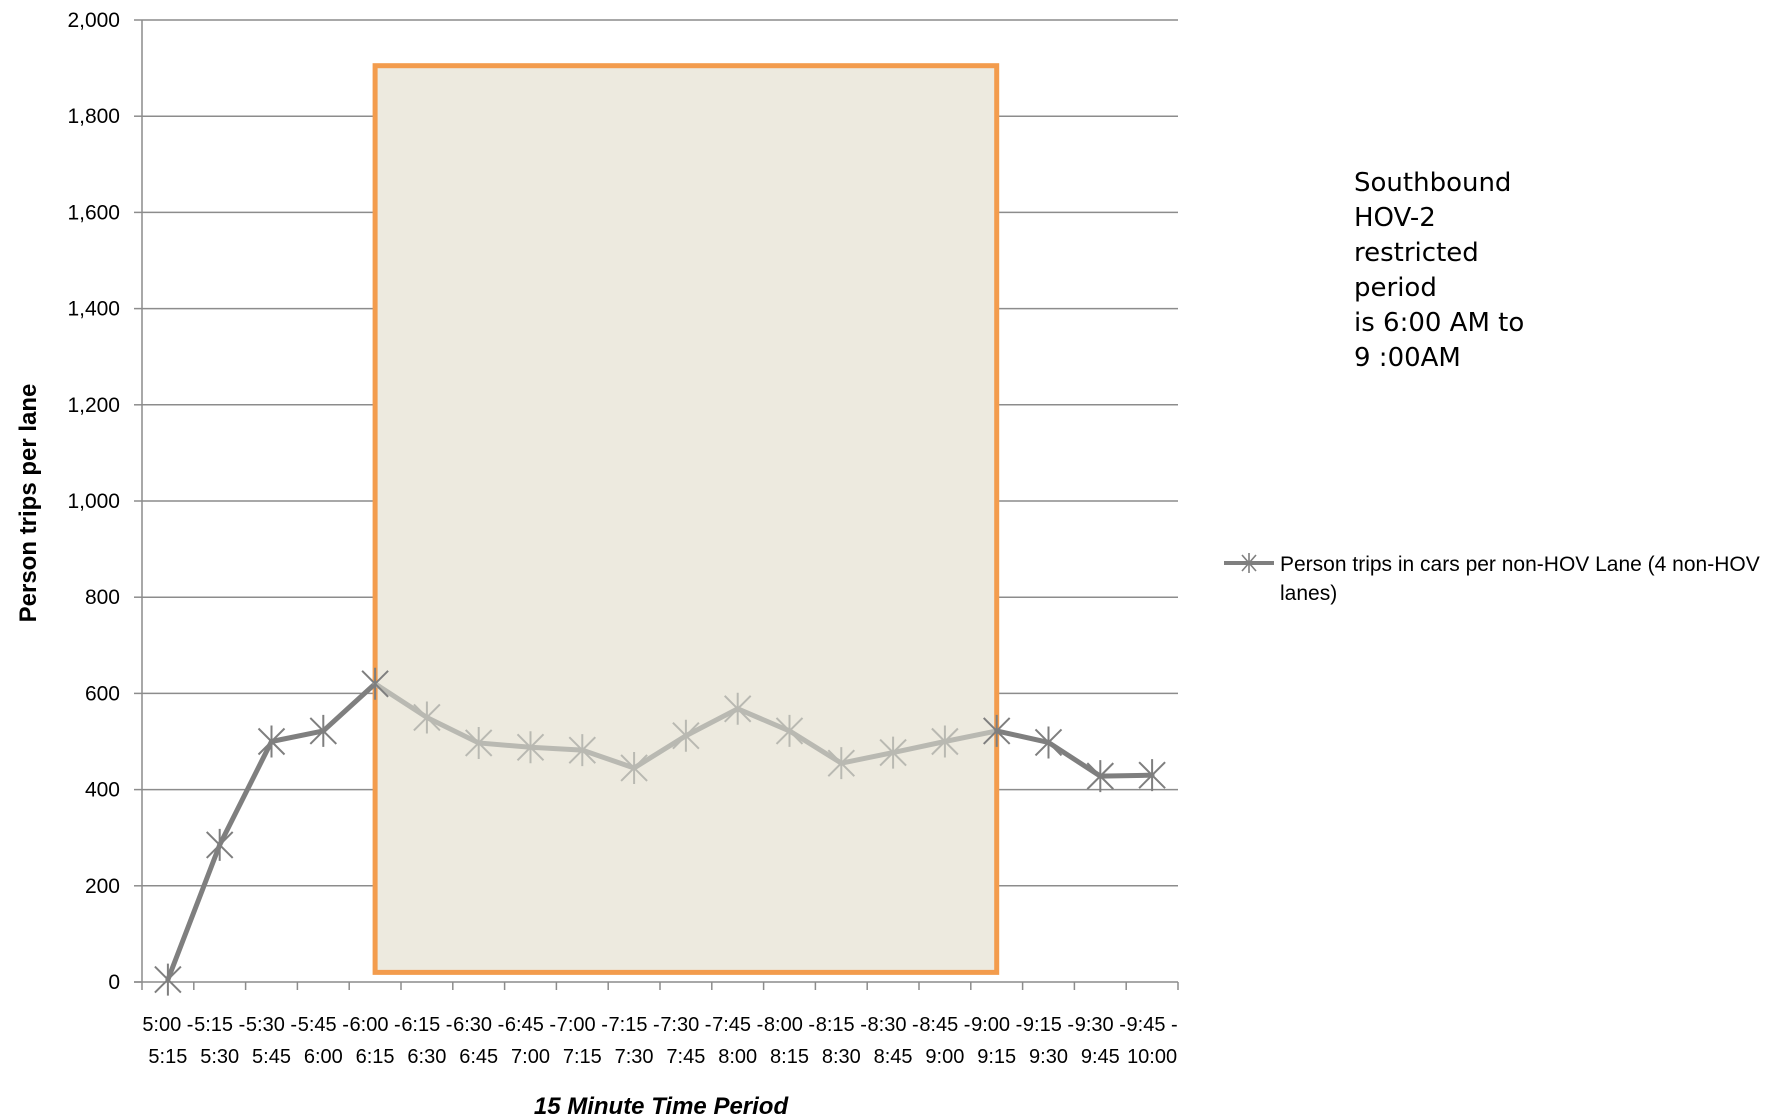  What do you see at coordinates (93, 116) in the screenshot?
I see `y-tick-label: 1,800` at bounding box center [93, 116].